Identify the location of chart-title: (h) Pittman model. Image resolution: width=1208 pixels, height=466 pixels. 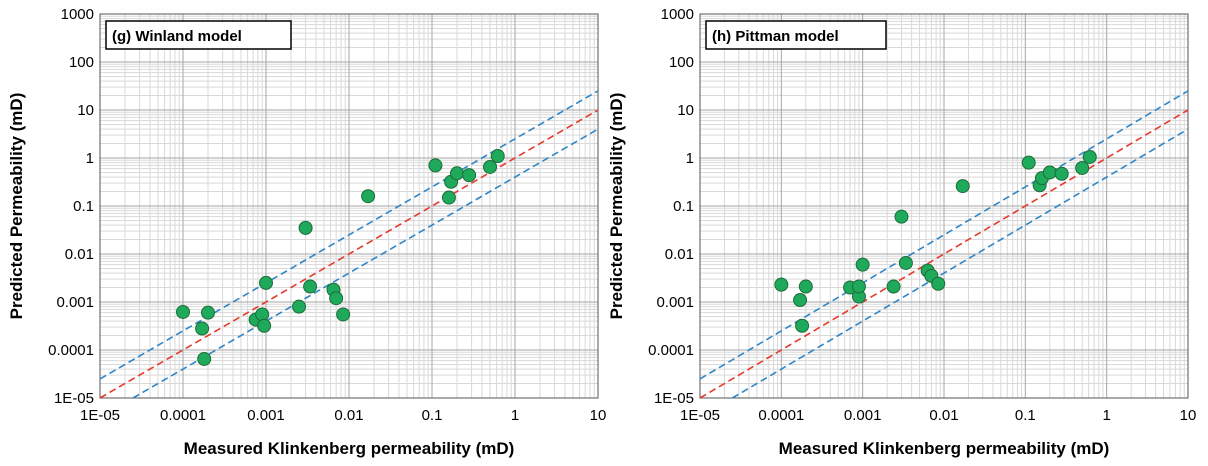
(775, 36).